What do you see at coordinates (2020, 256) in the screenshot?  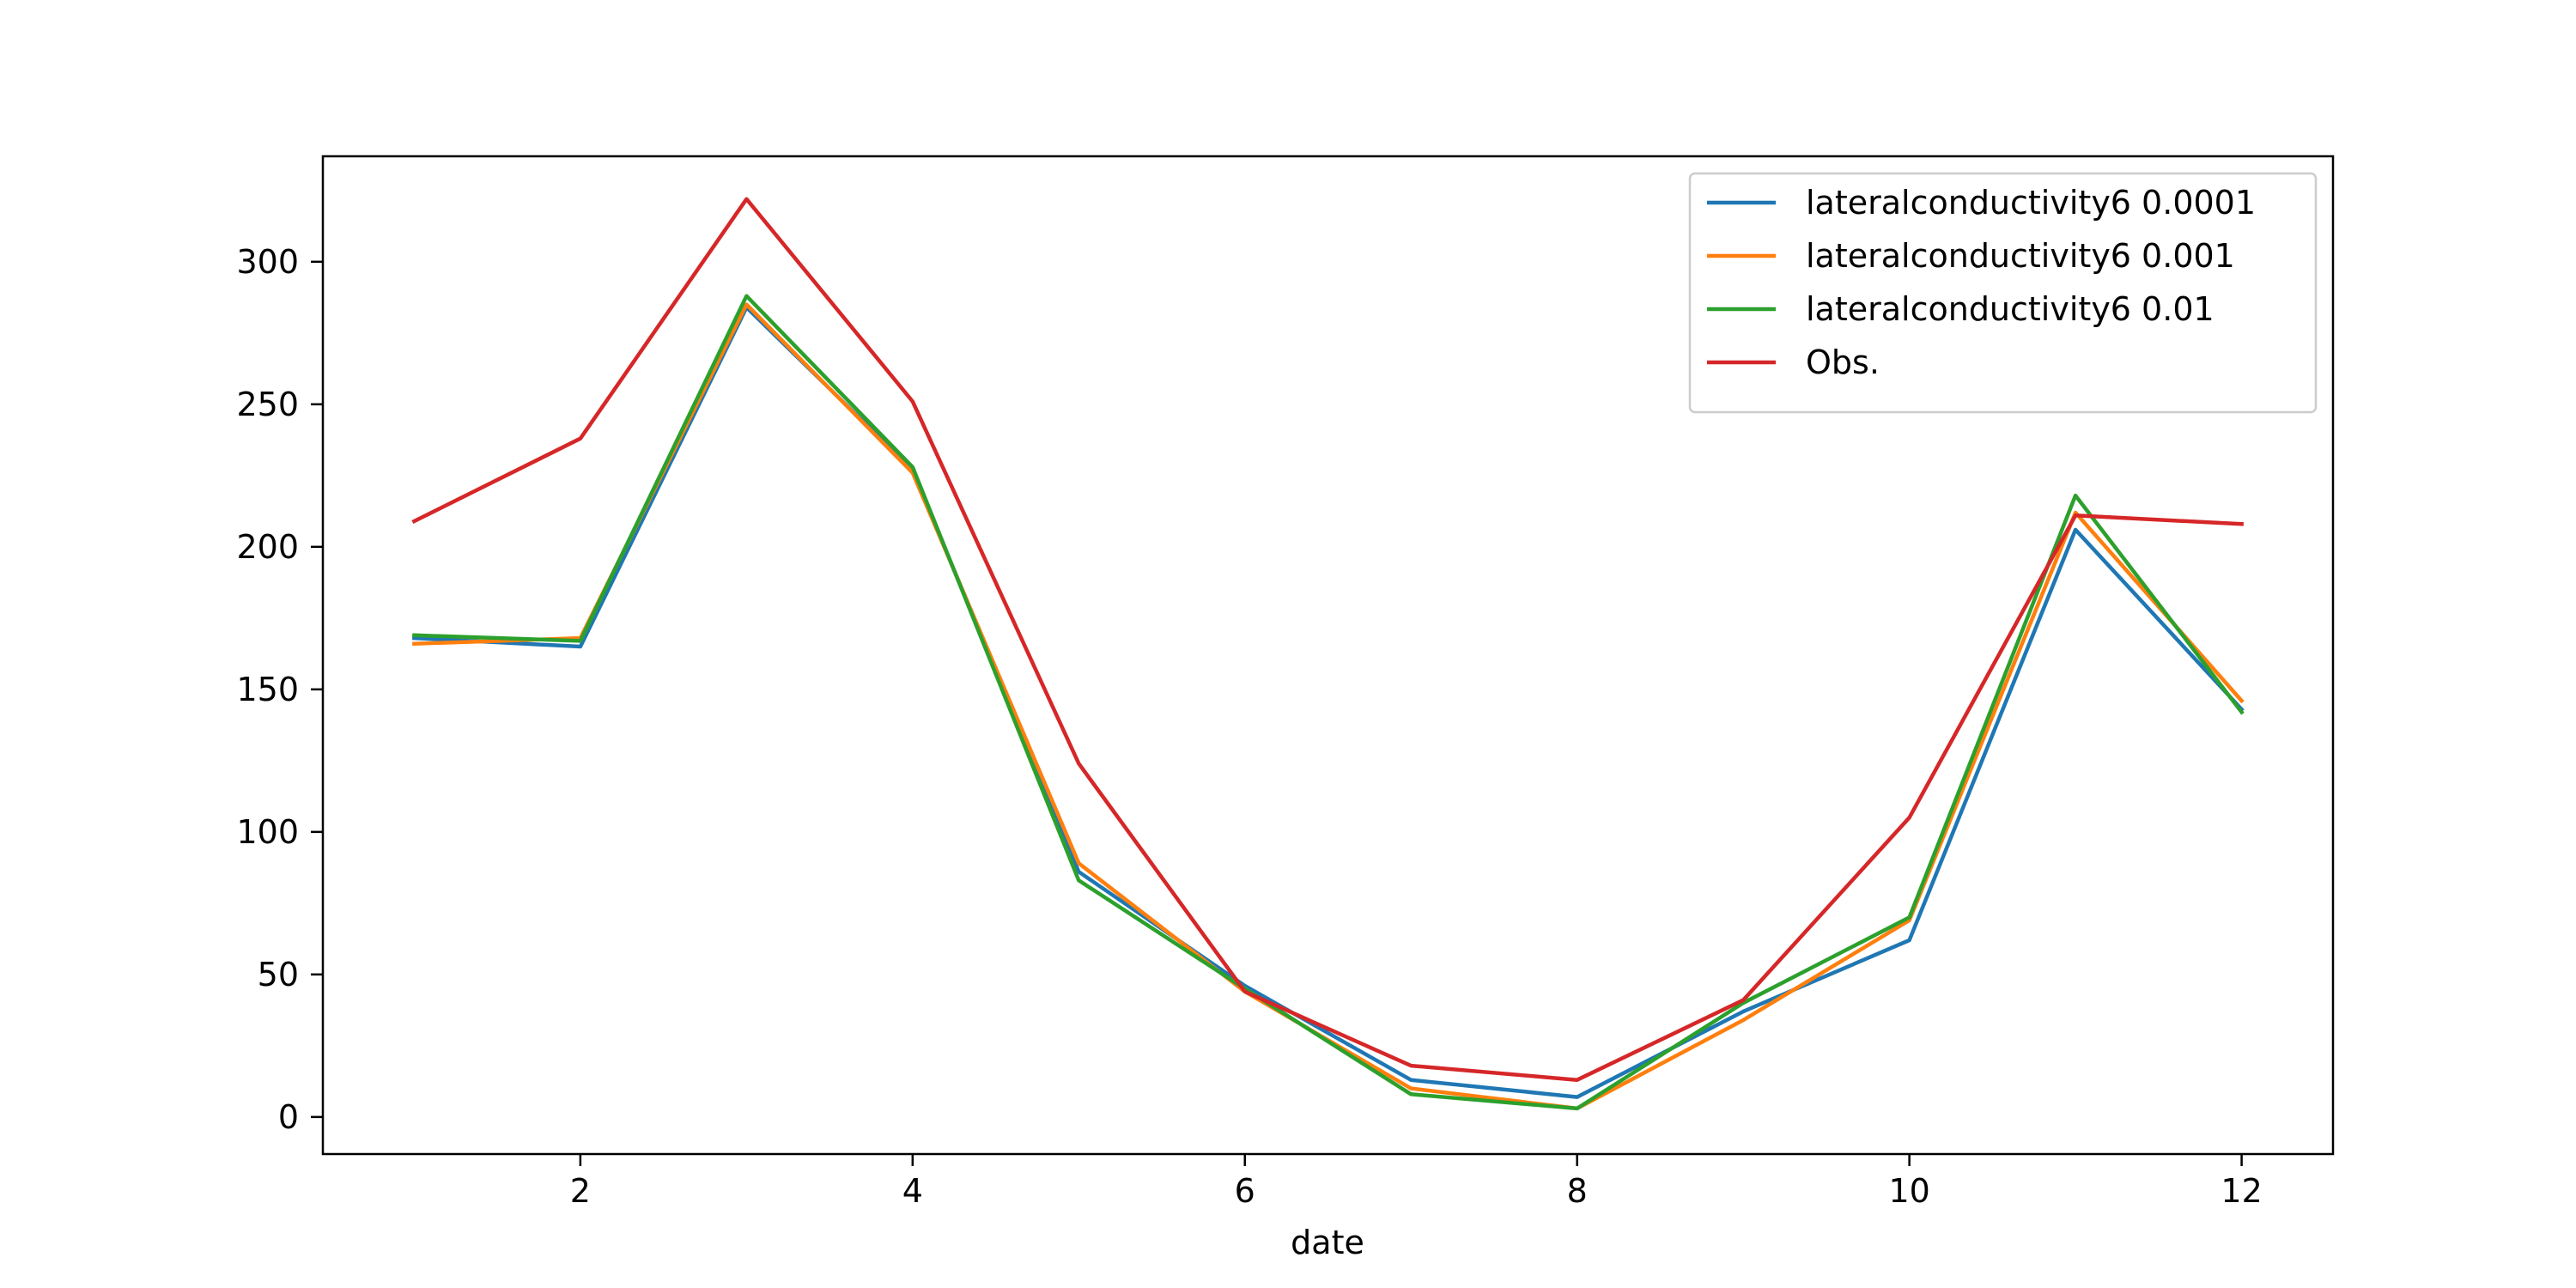 I see `legend-label-lateralconductivity6-0-001: lateralconductivity6 0.001` at bounding box center [2020, 256].